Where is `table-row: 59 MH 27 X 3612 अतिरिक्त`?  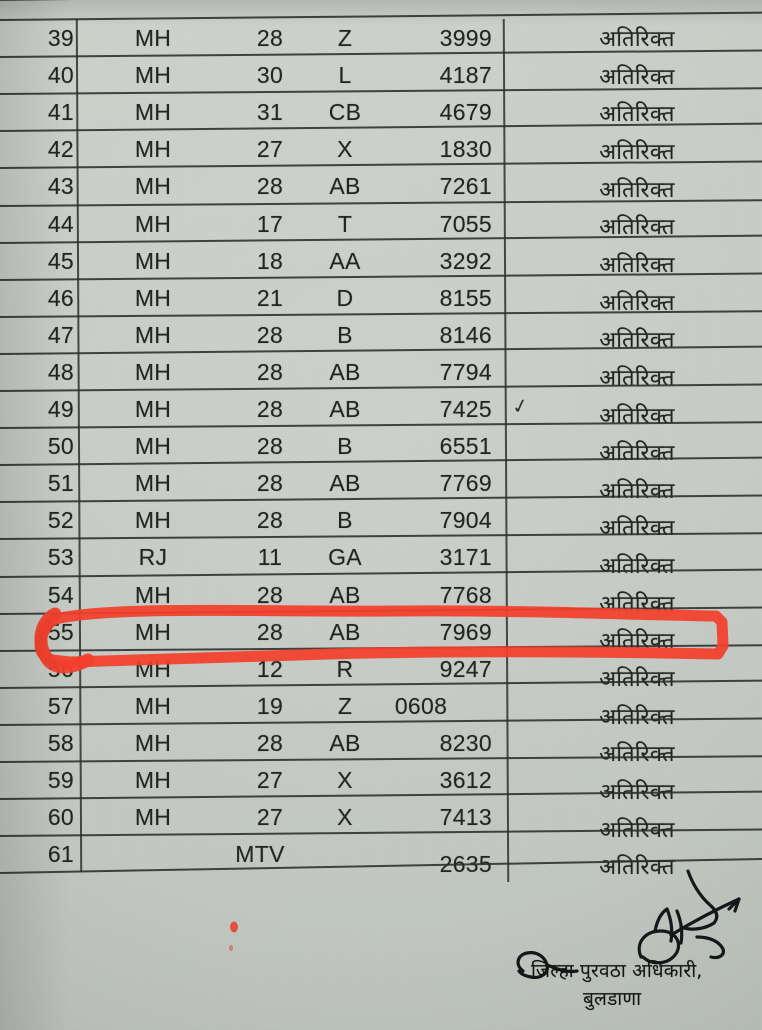
table-row: 59 MH 27 X 3612 अतिरिक्त is located at coordinates (381, 784).